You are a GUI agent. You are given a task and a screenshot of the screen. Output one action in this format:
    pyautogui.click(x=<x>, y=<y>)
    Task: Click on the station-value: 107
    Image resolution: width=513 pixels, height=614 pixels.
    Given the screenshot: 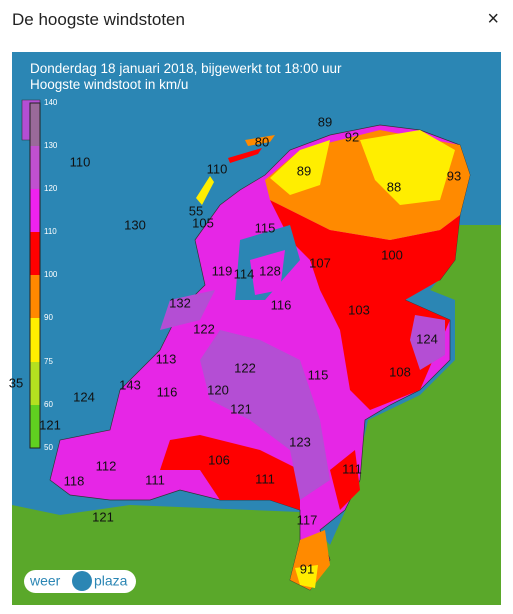 What is the action you would take?
    pyautogui.click(x=320, y=262)
    